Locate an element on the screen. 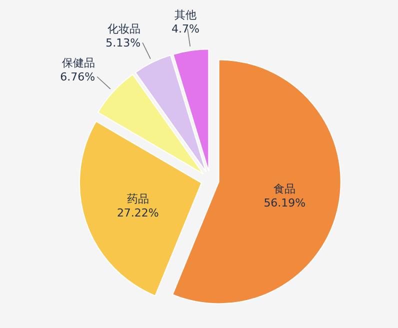  data-label: 56.19% is located at coordinates (285, 203).